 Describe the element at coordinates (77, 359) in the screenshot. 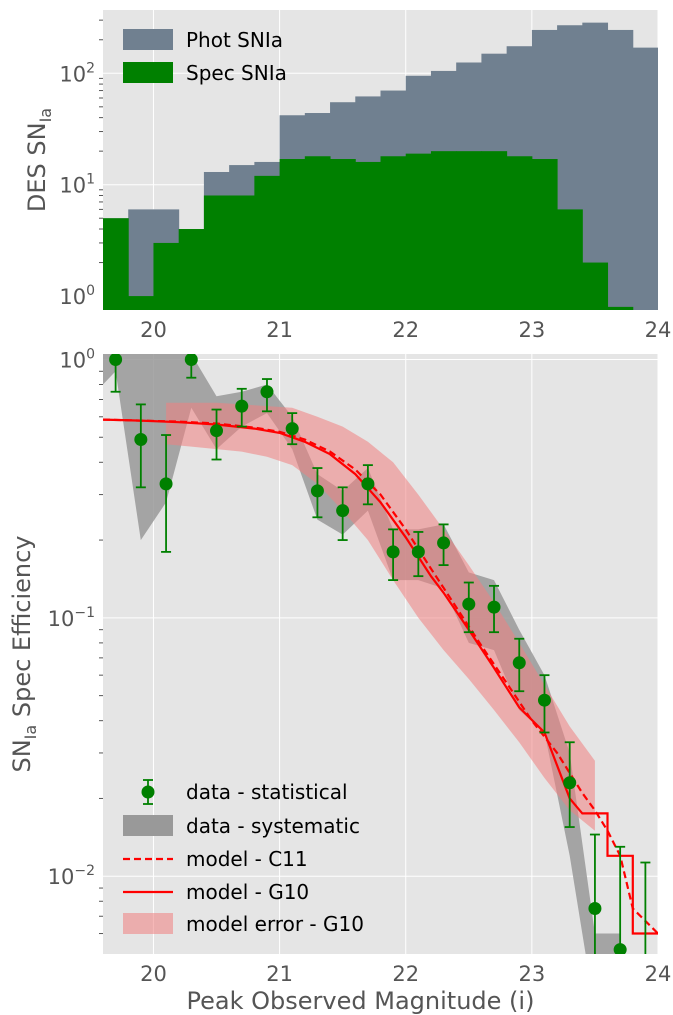

I see `efficiency-y-tick-label: 10⁰` at that location.